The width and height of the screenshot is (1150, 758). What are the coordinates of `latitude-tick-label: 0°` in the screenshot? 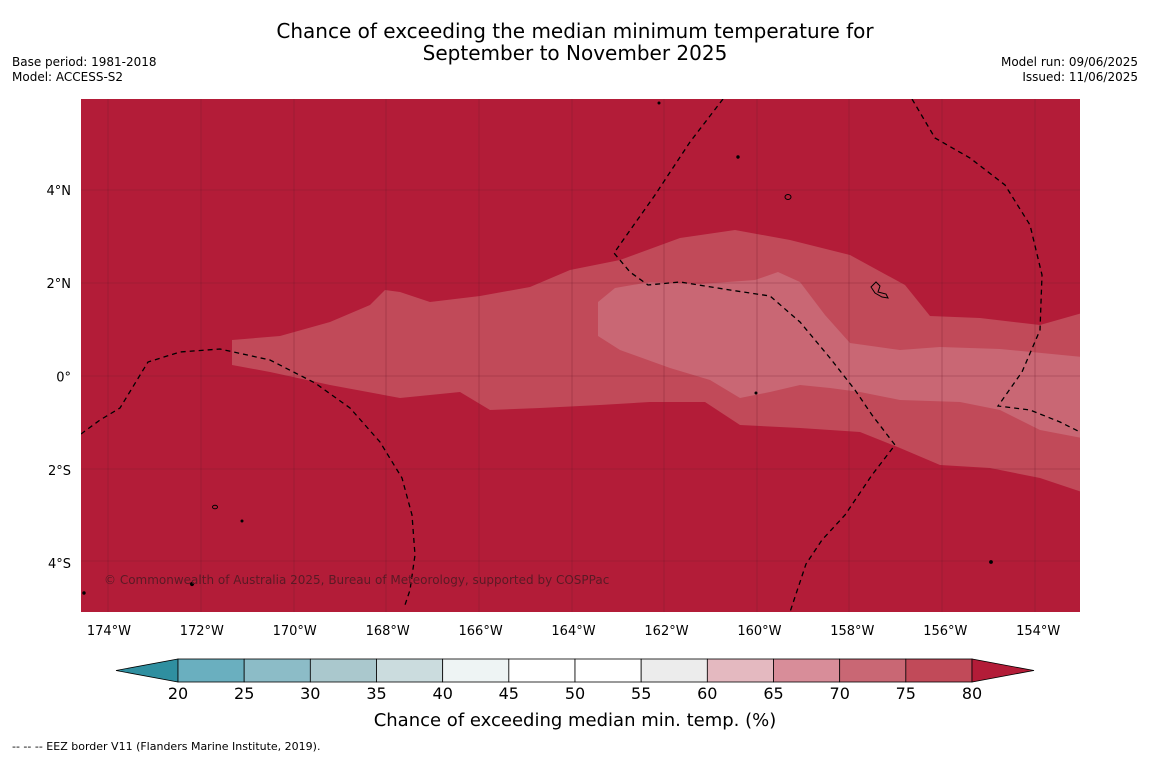 It's located at (63, 378).